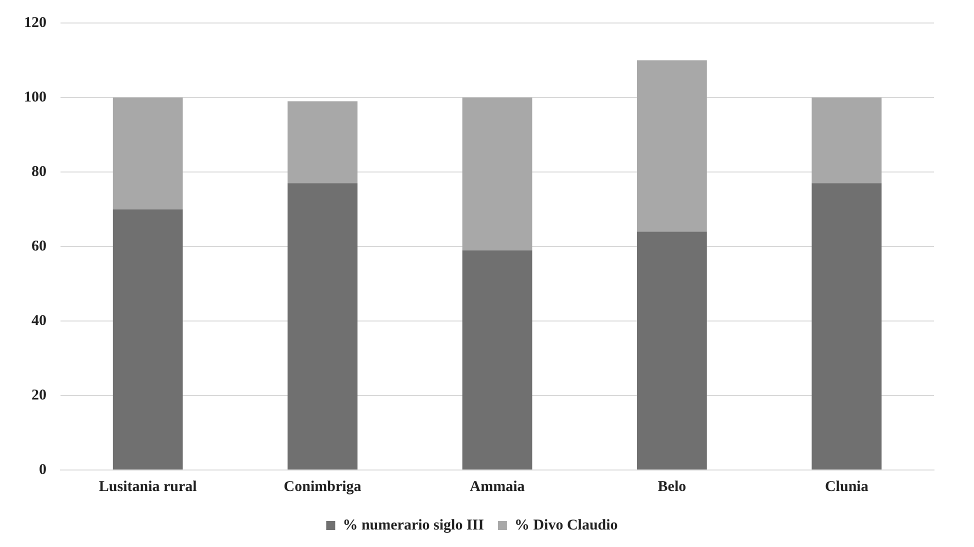 This screenshot has width=974, height=547. What do you see at coordinates (39, 246) in the screenshot?
I see `y-tick-label: 60` at bounding box center [39, 246].